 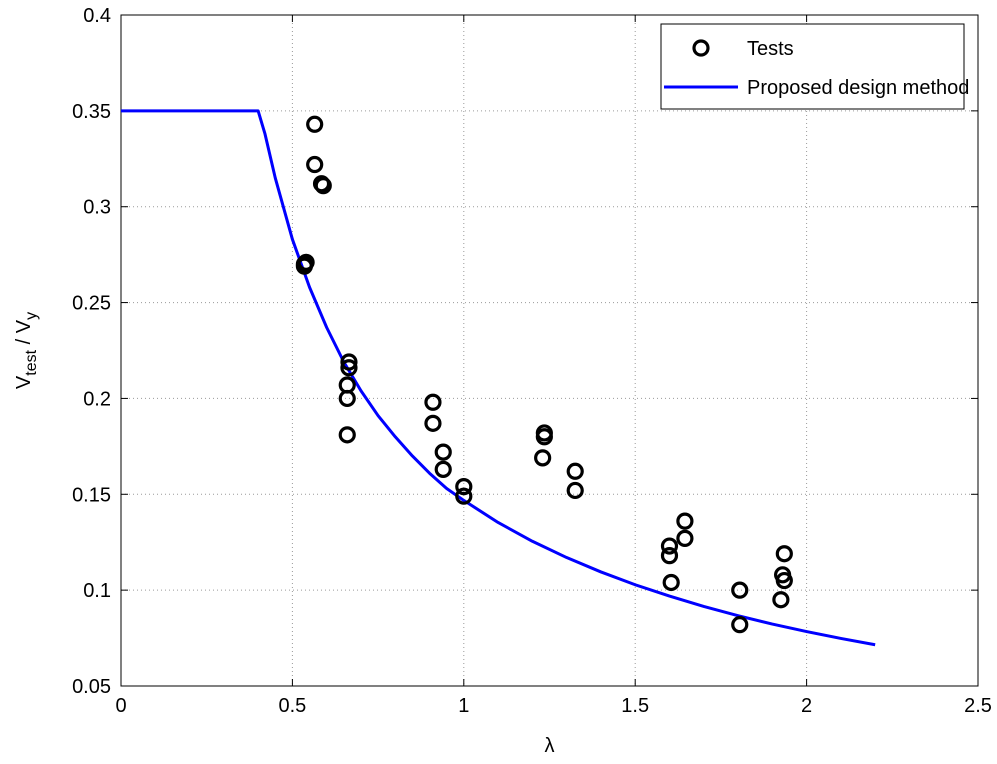 What do you see at coordinates (978, 706) in the screenshot?
I see `x-tick-label: 2.5` at bounding box center [978, 706].